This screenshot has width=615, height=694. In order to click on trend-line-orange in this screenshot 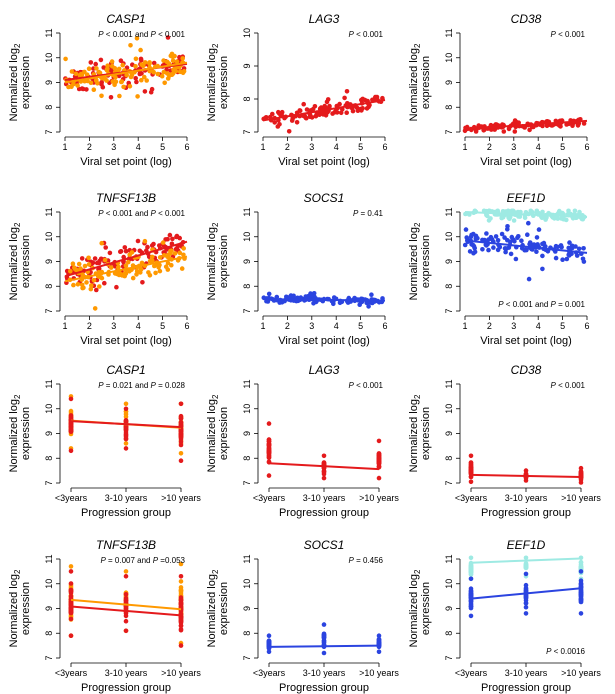, I will do `click(126, 604)`.